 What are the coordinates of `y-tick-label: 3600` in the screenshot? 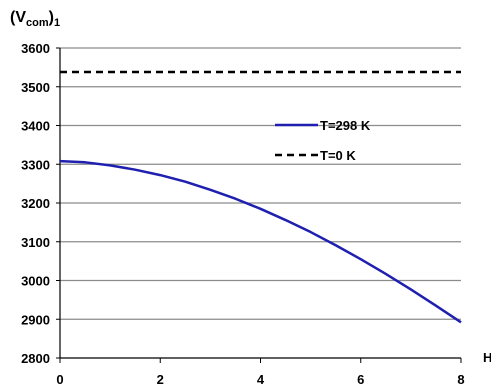 It's located at (35, 48).